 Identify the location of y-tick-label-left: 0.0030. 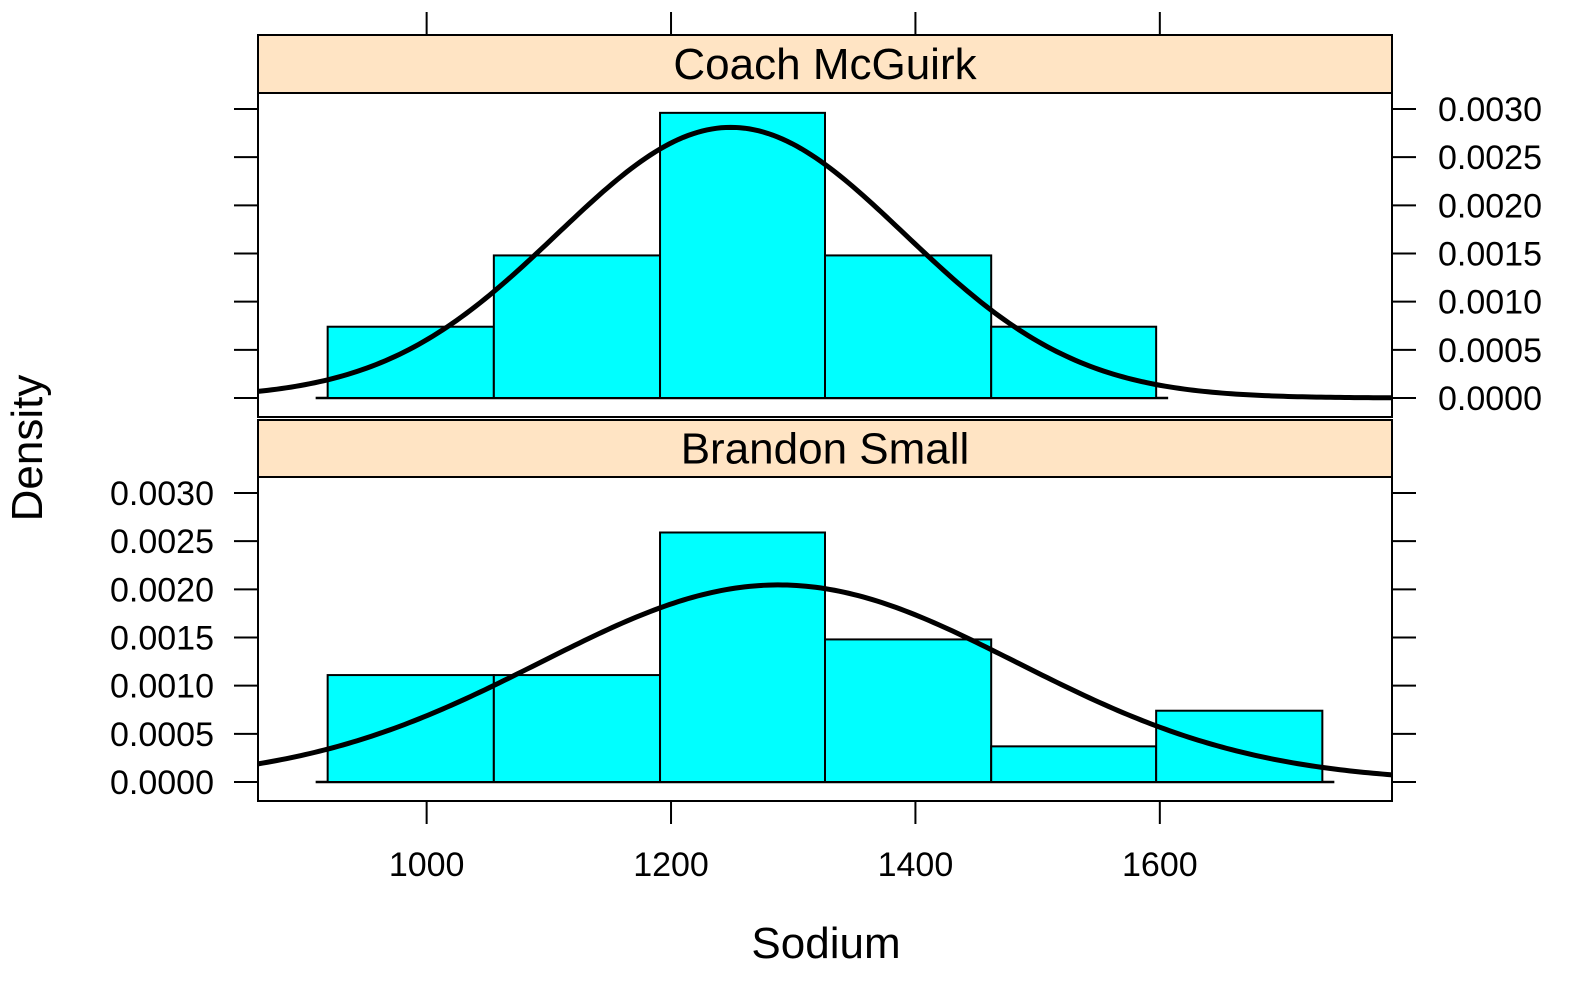
(162, 494).